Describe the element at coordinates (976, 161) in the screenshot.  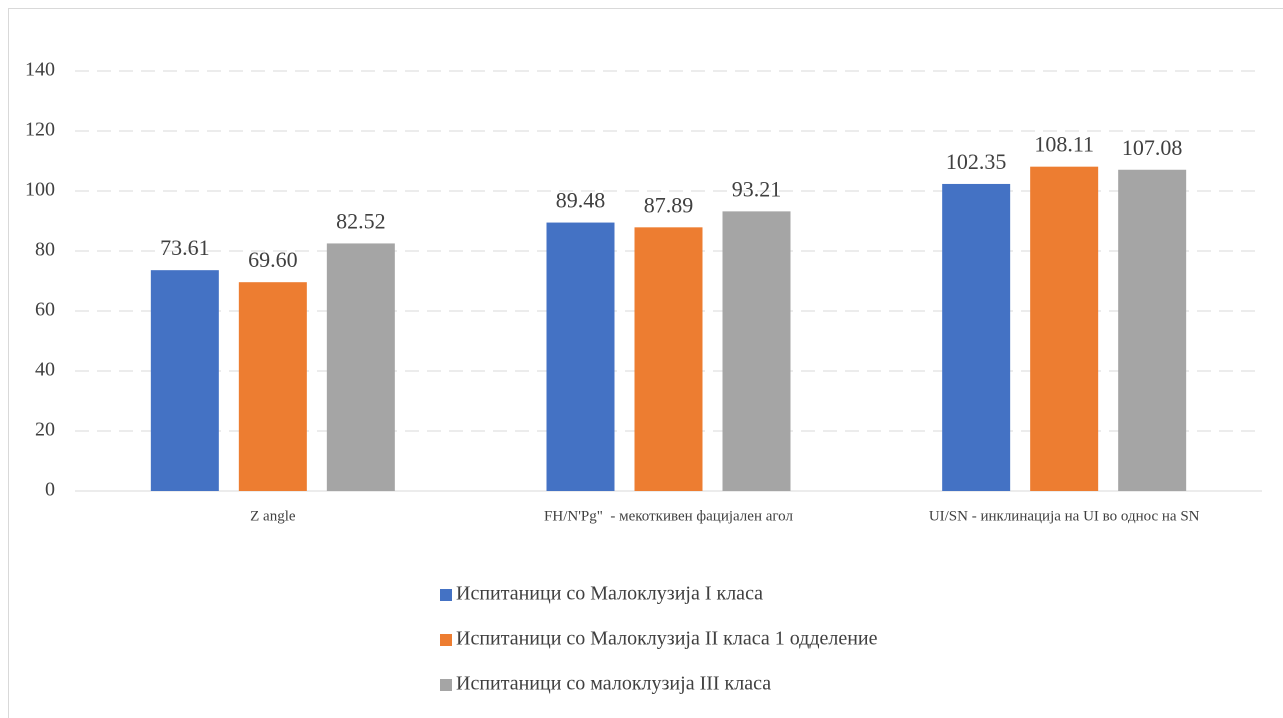
I see `data-label: 102.35` at that location.